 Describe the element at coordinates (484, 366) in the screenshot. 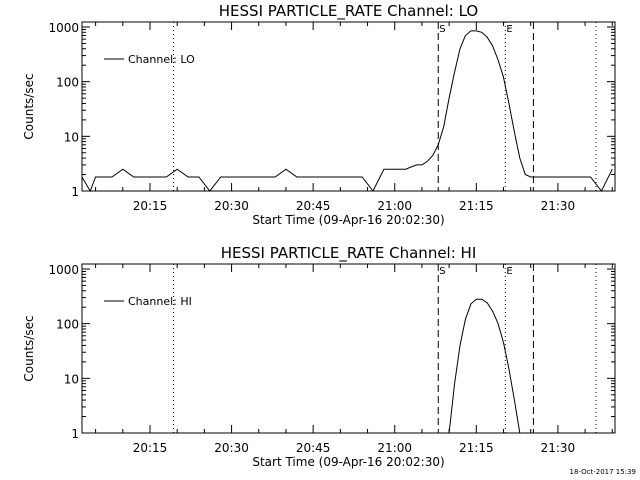

I see `series-line` at that location.